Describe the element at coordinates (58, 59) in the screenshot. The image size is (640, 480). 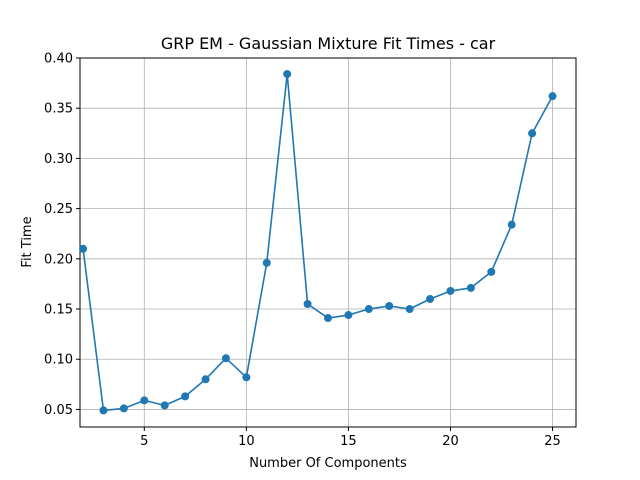
I see `y-tick-label: 0.40` at that location.